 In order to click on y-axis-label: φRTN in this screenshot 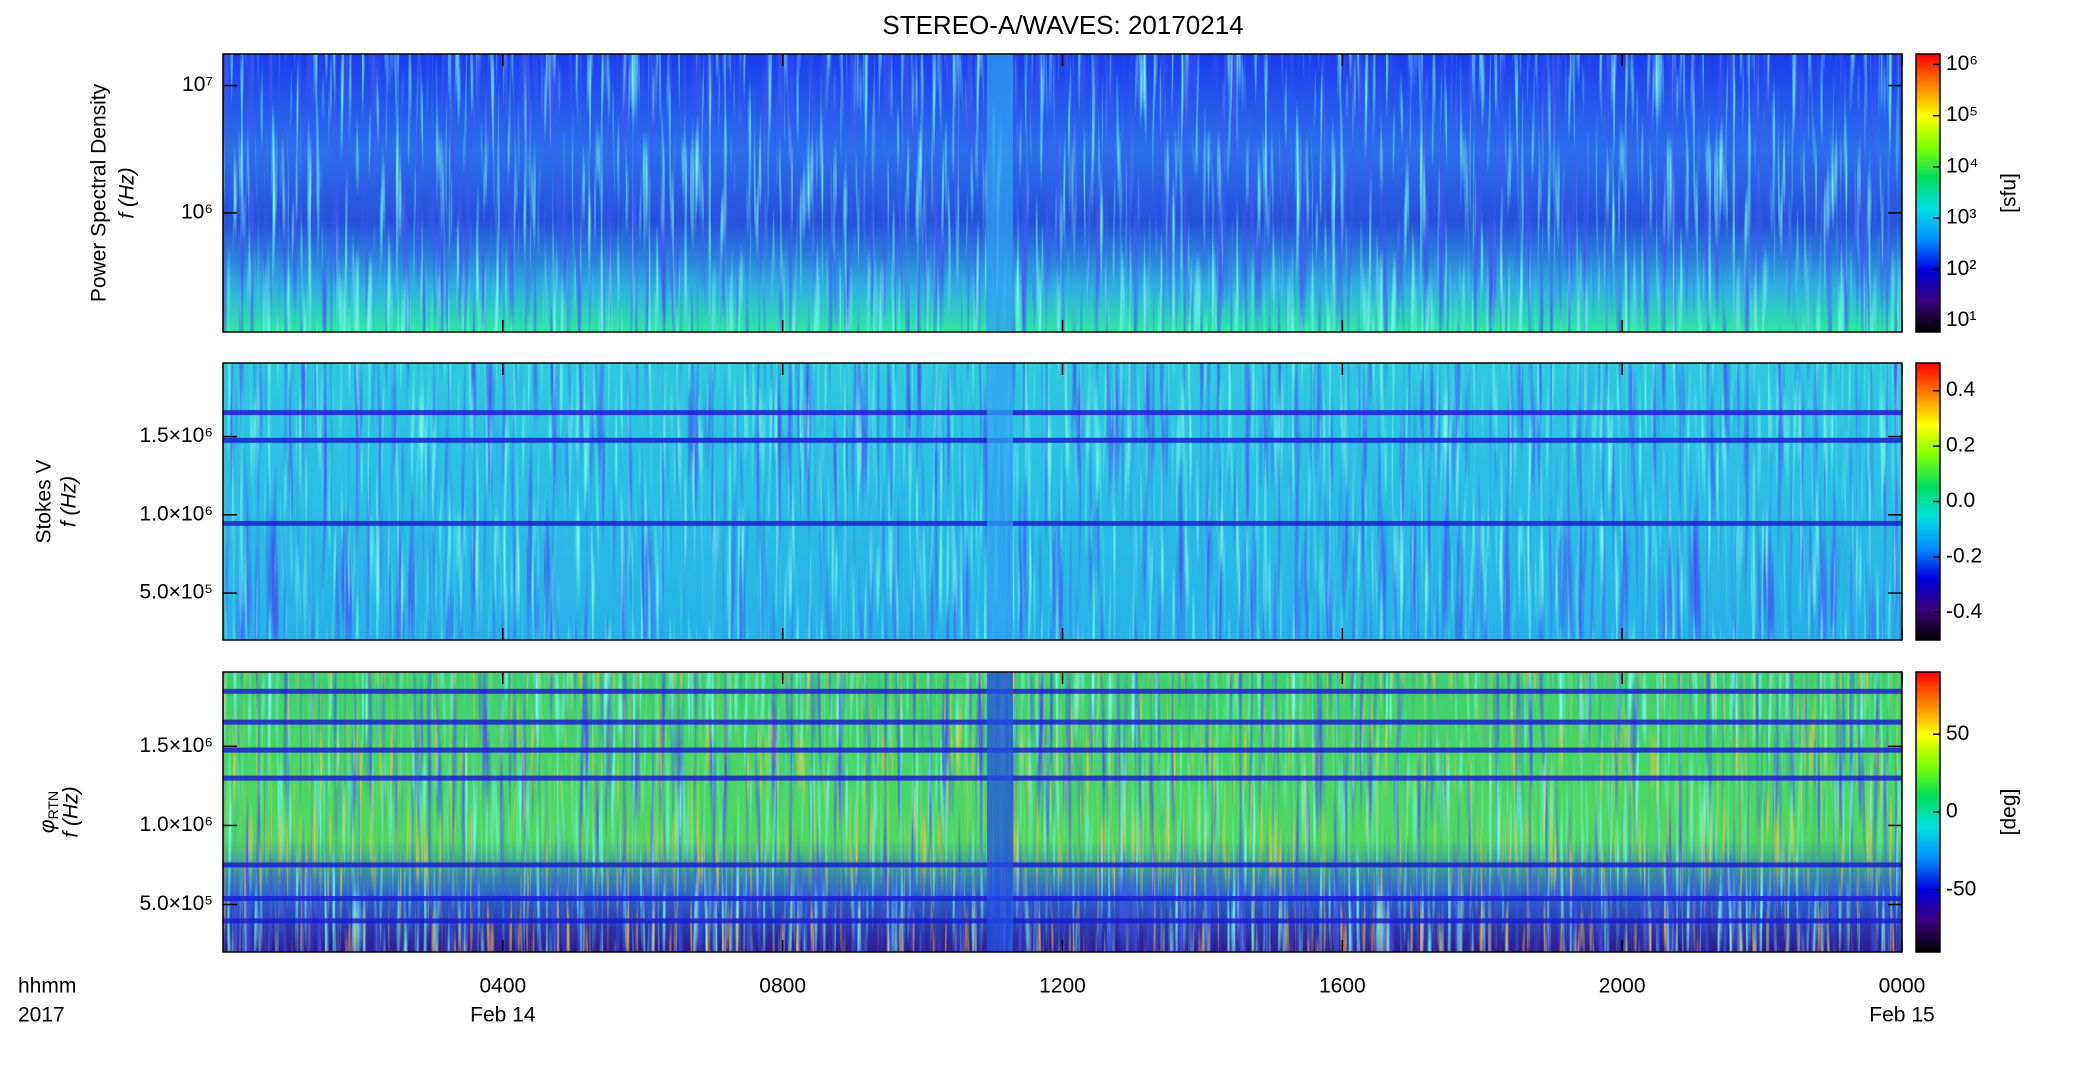, I will do `click(48, 812)`.